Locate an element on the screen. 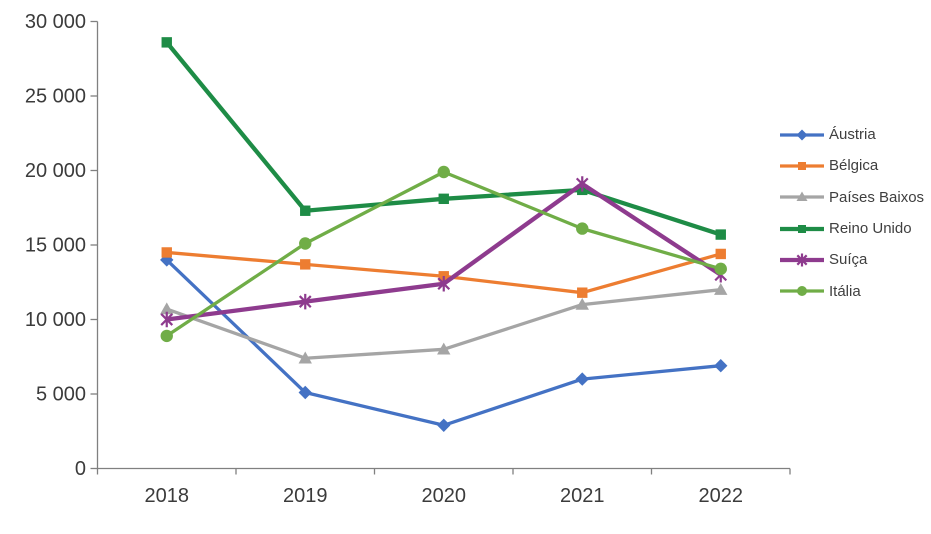 The image size is (931, 534). y-tick-label: 25 000 is located at coordinates (55, 97).